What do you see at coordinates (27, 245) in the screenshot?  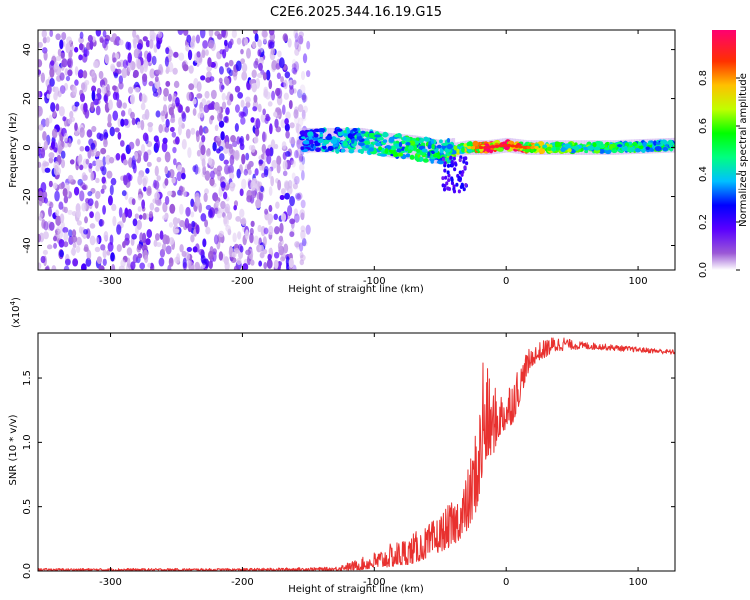 I see `spectrogram-y-tick-label: -40` at bounding box center [27, 245].